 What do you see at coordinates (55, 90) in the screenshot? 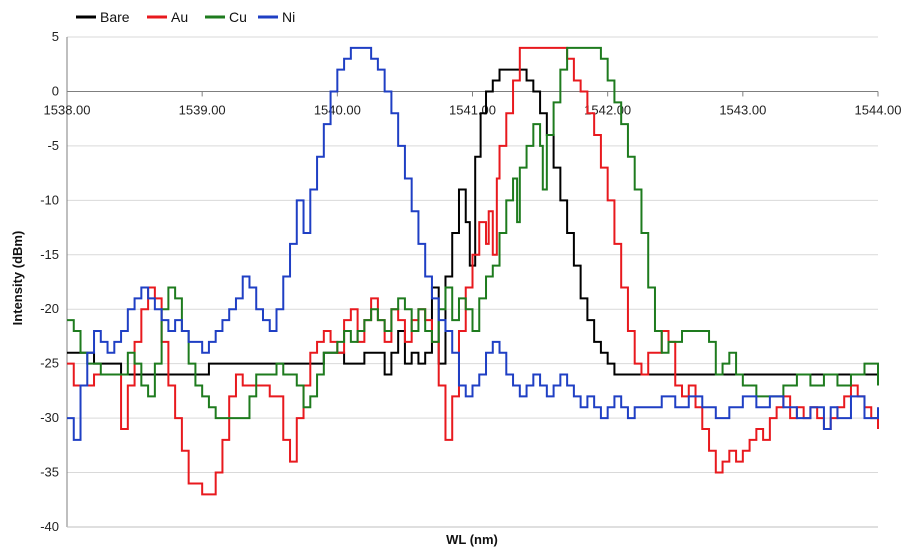
I see `y-tick-label: 0` at bounding box center [55, 90].